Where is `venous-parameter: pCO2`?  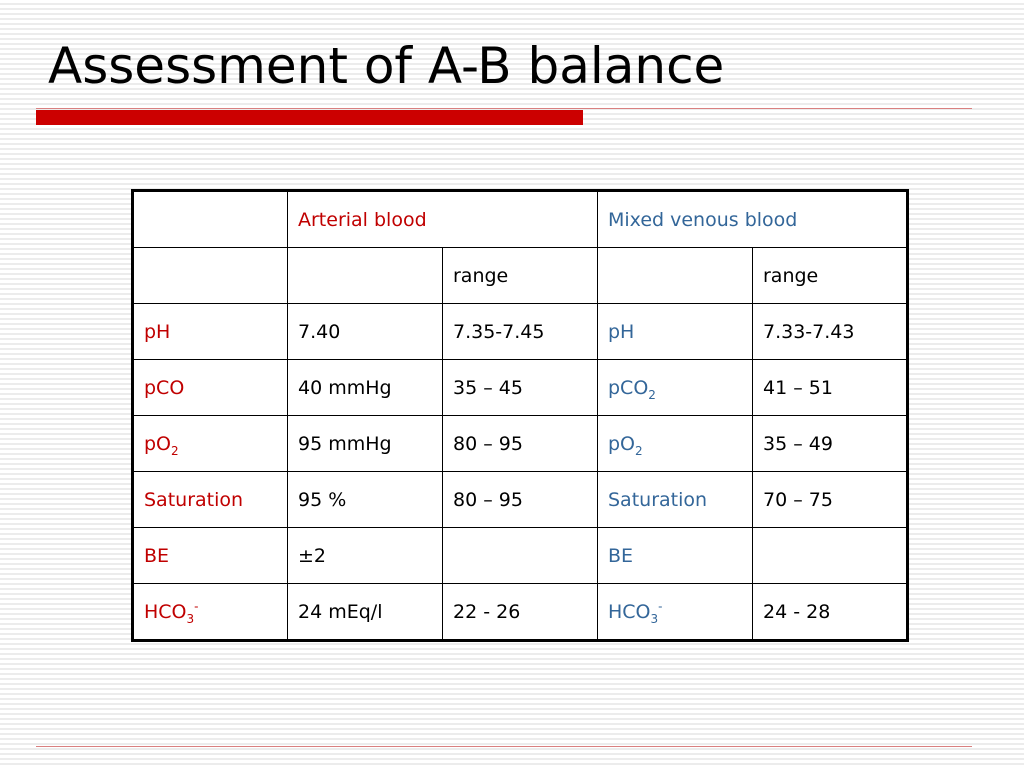
venous-parameter: pCO2 is located at coordinates (675, 387).